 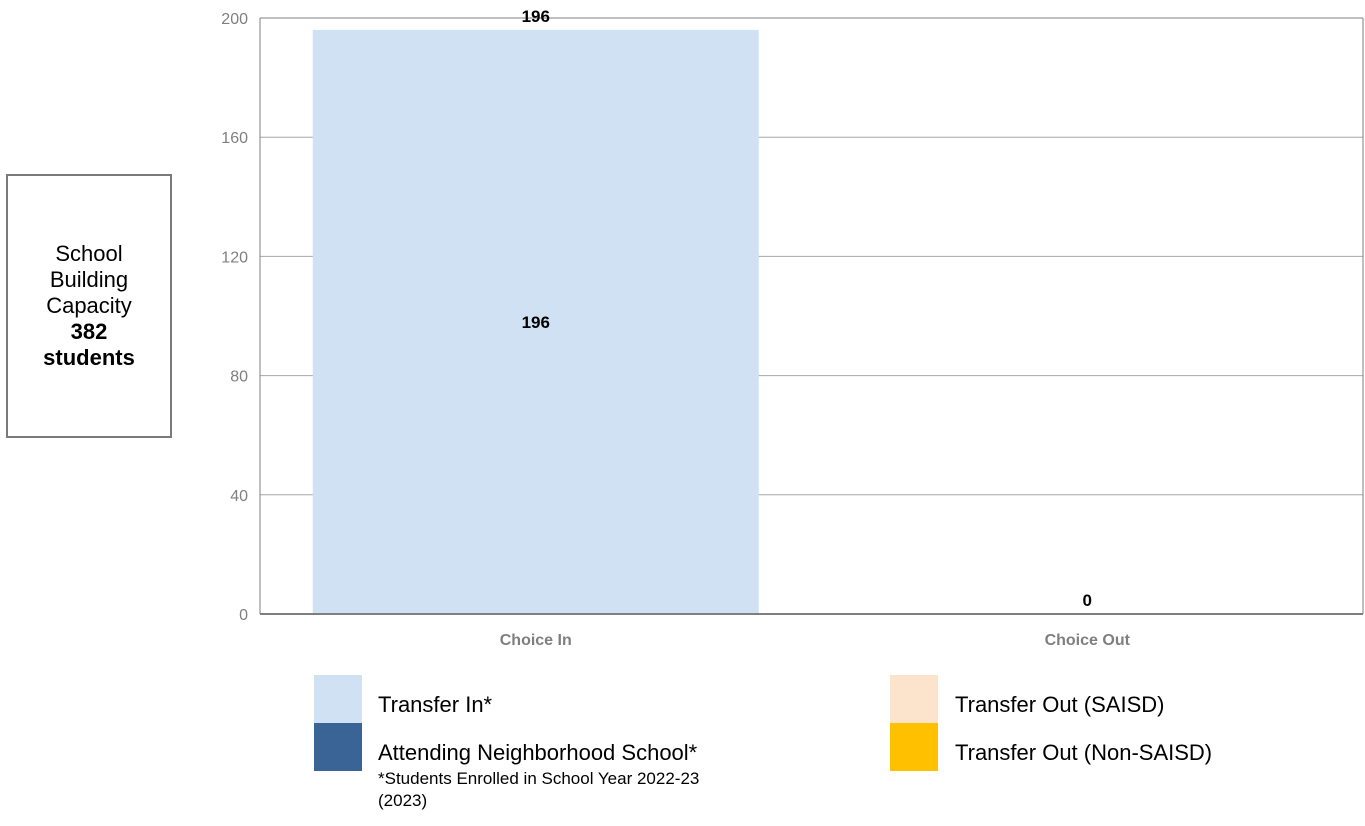 What do you see at coordinates (89, 331) in the screenshot?
I see `capacity-value: 382` at bounding box center [89, 331].